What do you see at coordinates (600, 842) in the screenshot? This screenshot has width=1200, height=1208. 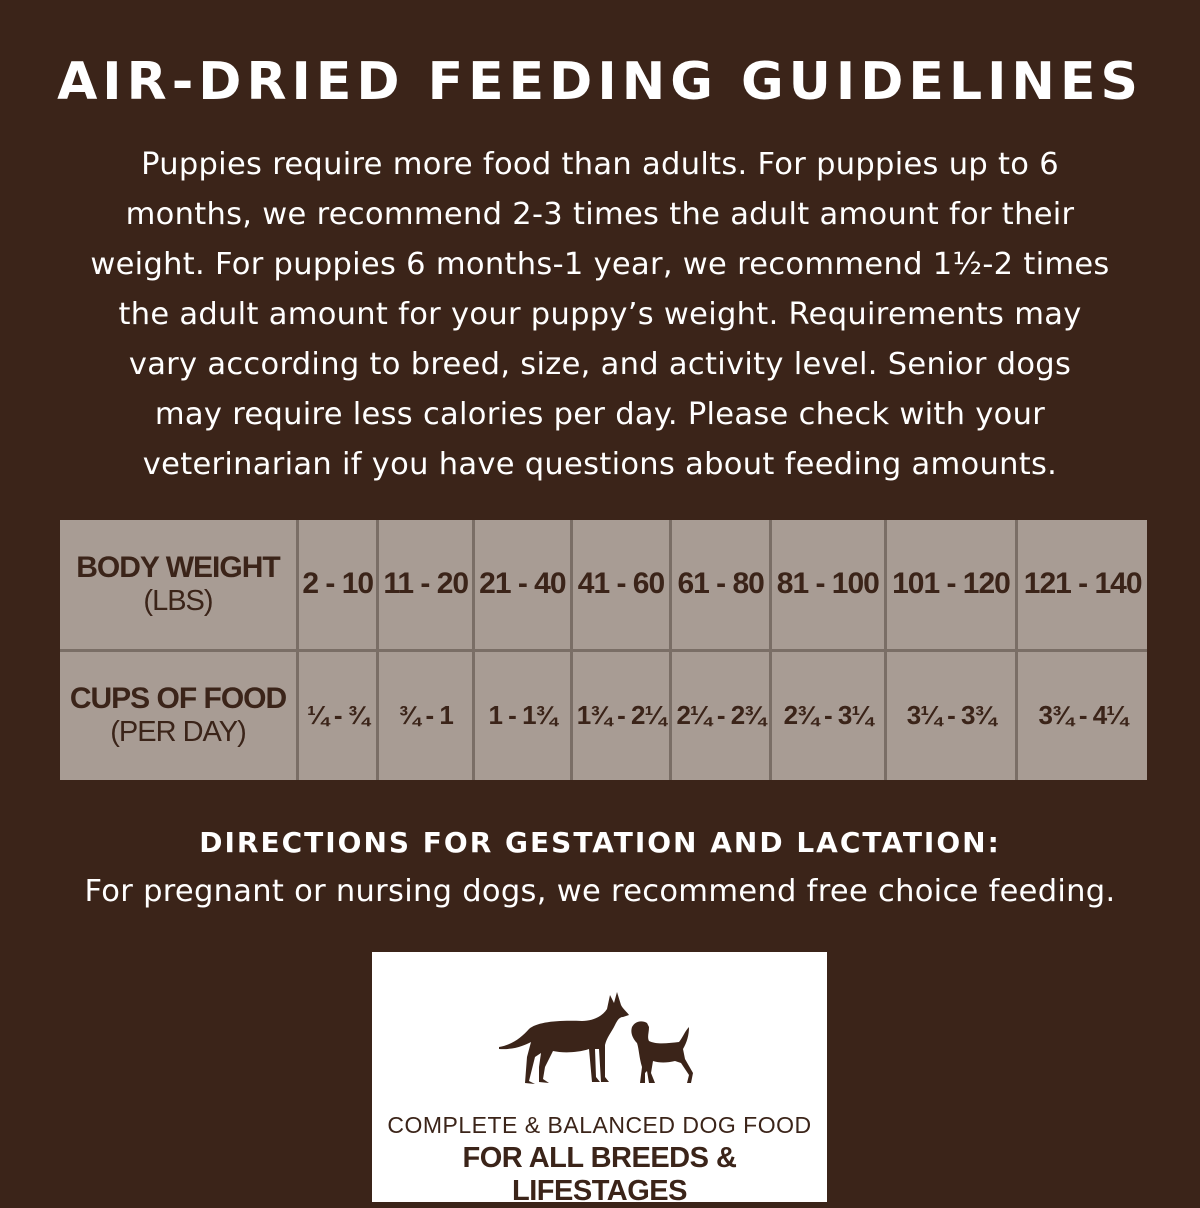 I see `directions-heading: DIRECTIONS FOR GESTATION AND LACTATION:` at bounding box center [600, 842].